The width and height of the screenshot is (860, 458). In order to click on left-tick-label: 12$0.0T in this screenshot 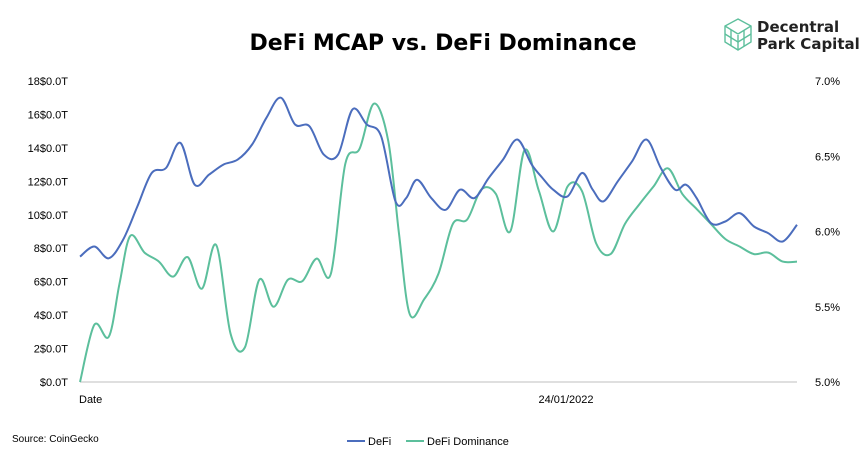, I will do `click(48, 182)`.